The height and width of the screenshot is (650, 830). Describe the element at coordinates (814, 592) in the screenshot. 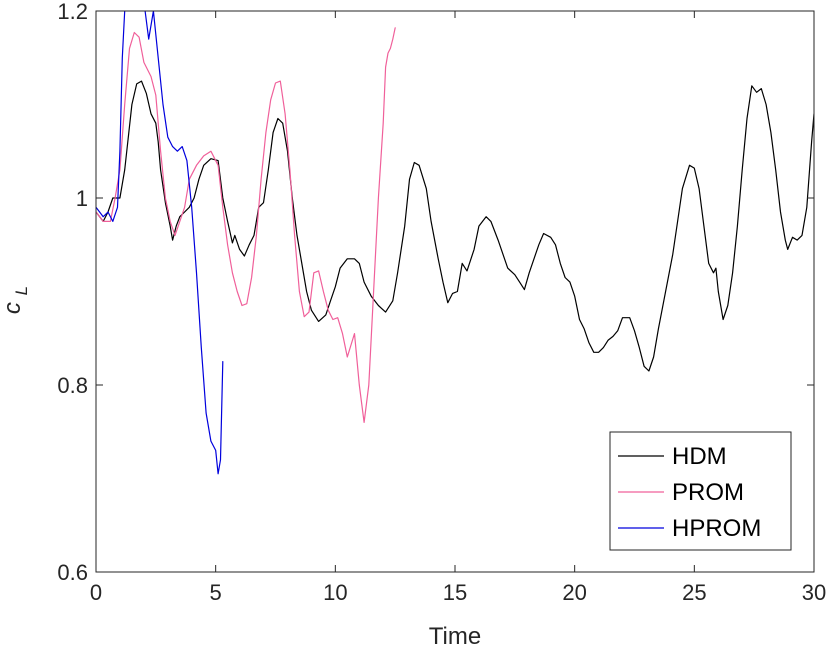

I see `x-tick-label: 30` at that location.